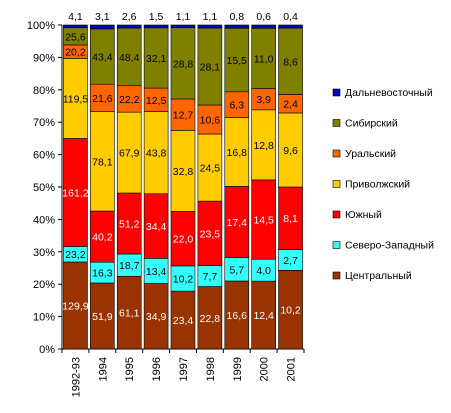  What do you see at coordinates (238, 369) in the screenshot?
I see `x-tick-label: 1999` at bounding box center [238, 369].